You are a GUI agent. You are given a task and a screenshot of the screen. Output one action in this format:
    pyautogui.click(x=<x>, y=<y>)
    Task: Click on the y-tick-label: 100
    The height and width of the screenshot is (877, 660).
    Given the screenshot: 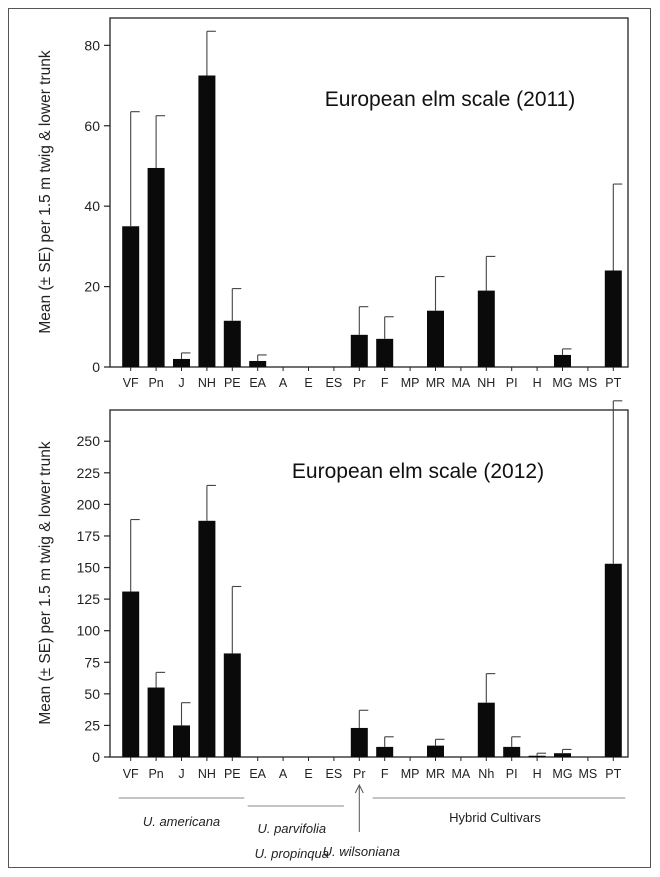 What is the action you would take?
    pyautogui.click(x=89, y=631)
    